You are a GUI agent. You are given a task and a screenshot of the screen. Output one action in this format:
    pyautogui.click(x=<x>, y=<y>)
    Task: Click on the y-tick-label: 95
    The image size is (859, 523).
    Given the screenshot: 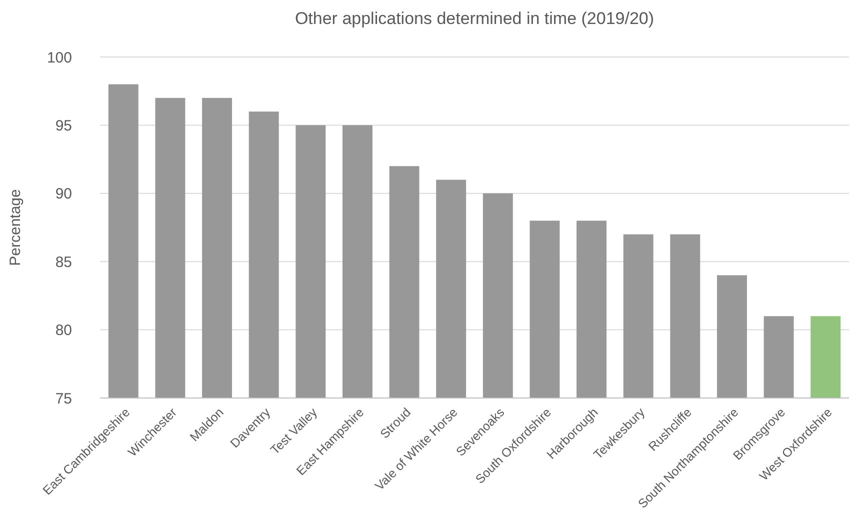 What is the action you would take?
    pyautogui.click(x=63, y=125)
    